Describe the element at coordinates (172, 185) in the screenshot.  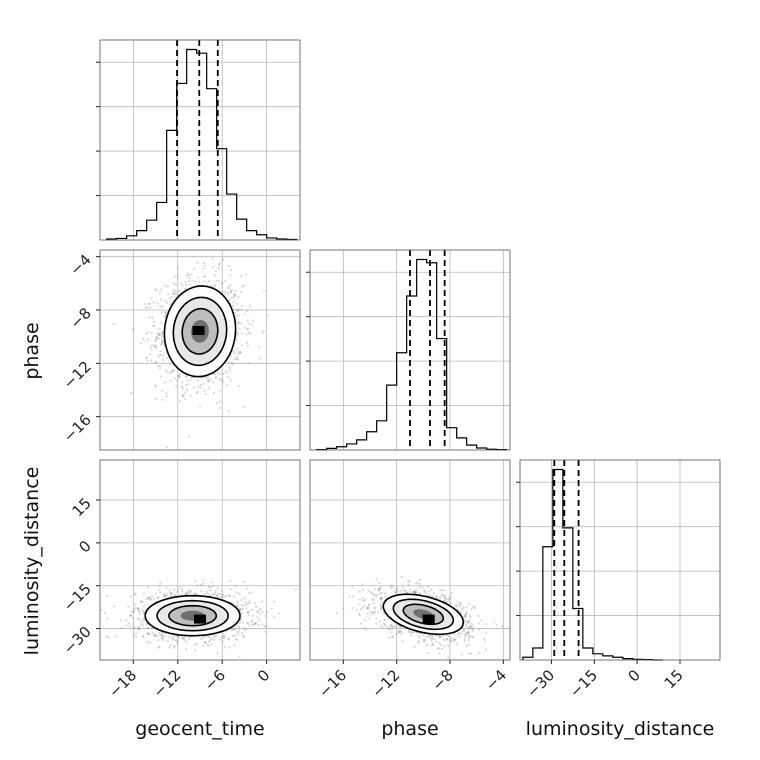
I see `hist-bin` at that location.